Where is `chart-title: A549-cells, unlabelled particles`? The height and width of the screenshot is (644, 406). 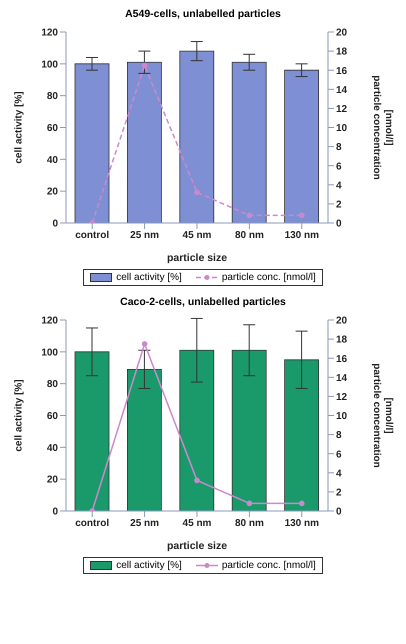
chart-title: A549-cells, unlabelled particles is located at coordinates (203, 14).